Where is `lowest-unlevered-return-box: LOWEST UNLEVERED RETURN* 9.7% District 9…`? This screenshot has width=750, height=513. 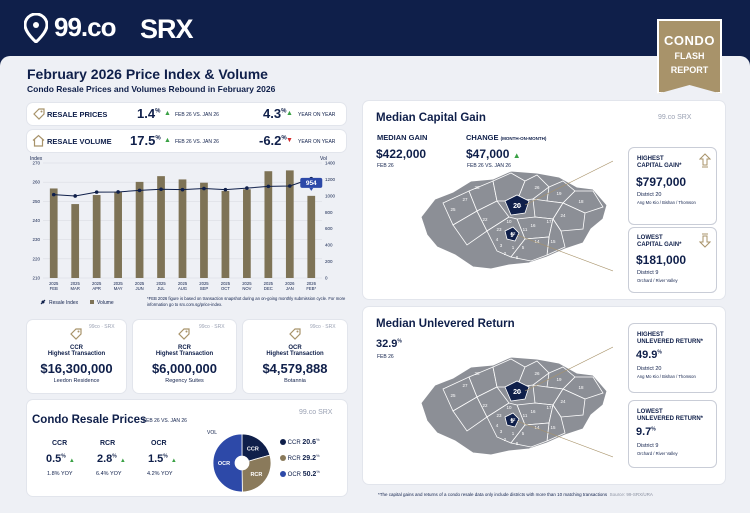
lowest-unlevered-return-box: LOWEST UNLEVERED RETURN* 9.7% District 9… is located at coordinates (672, 434).